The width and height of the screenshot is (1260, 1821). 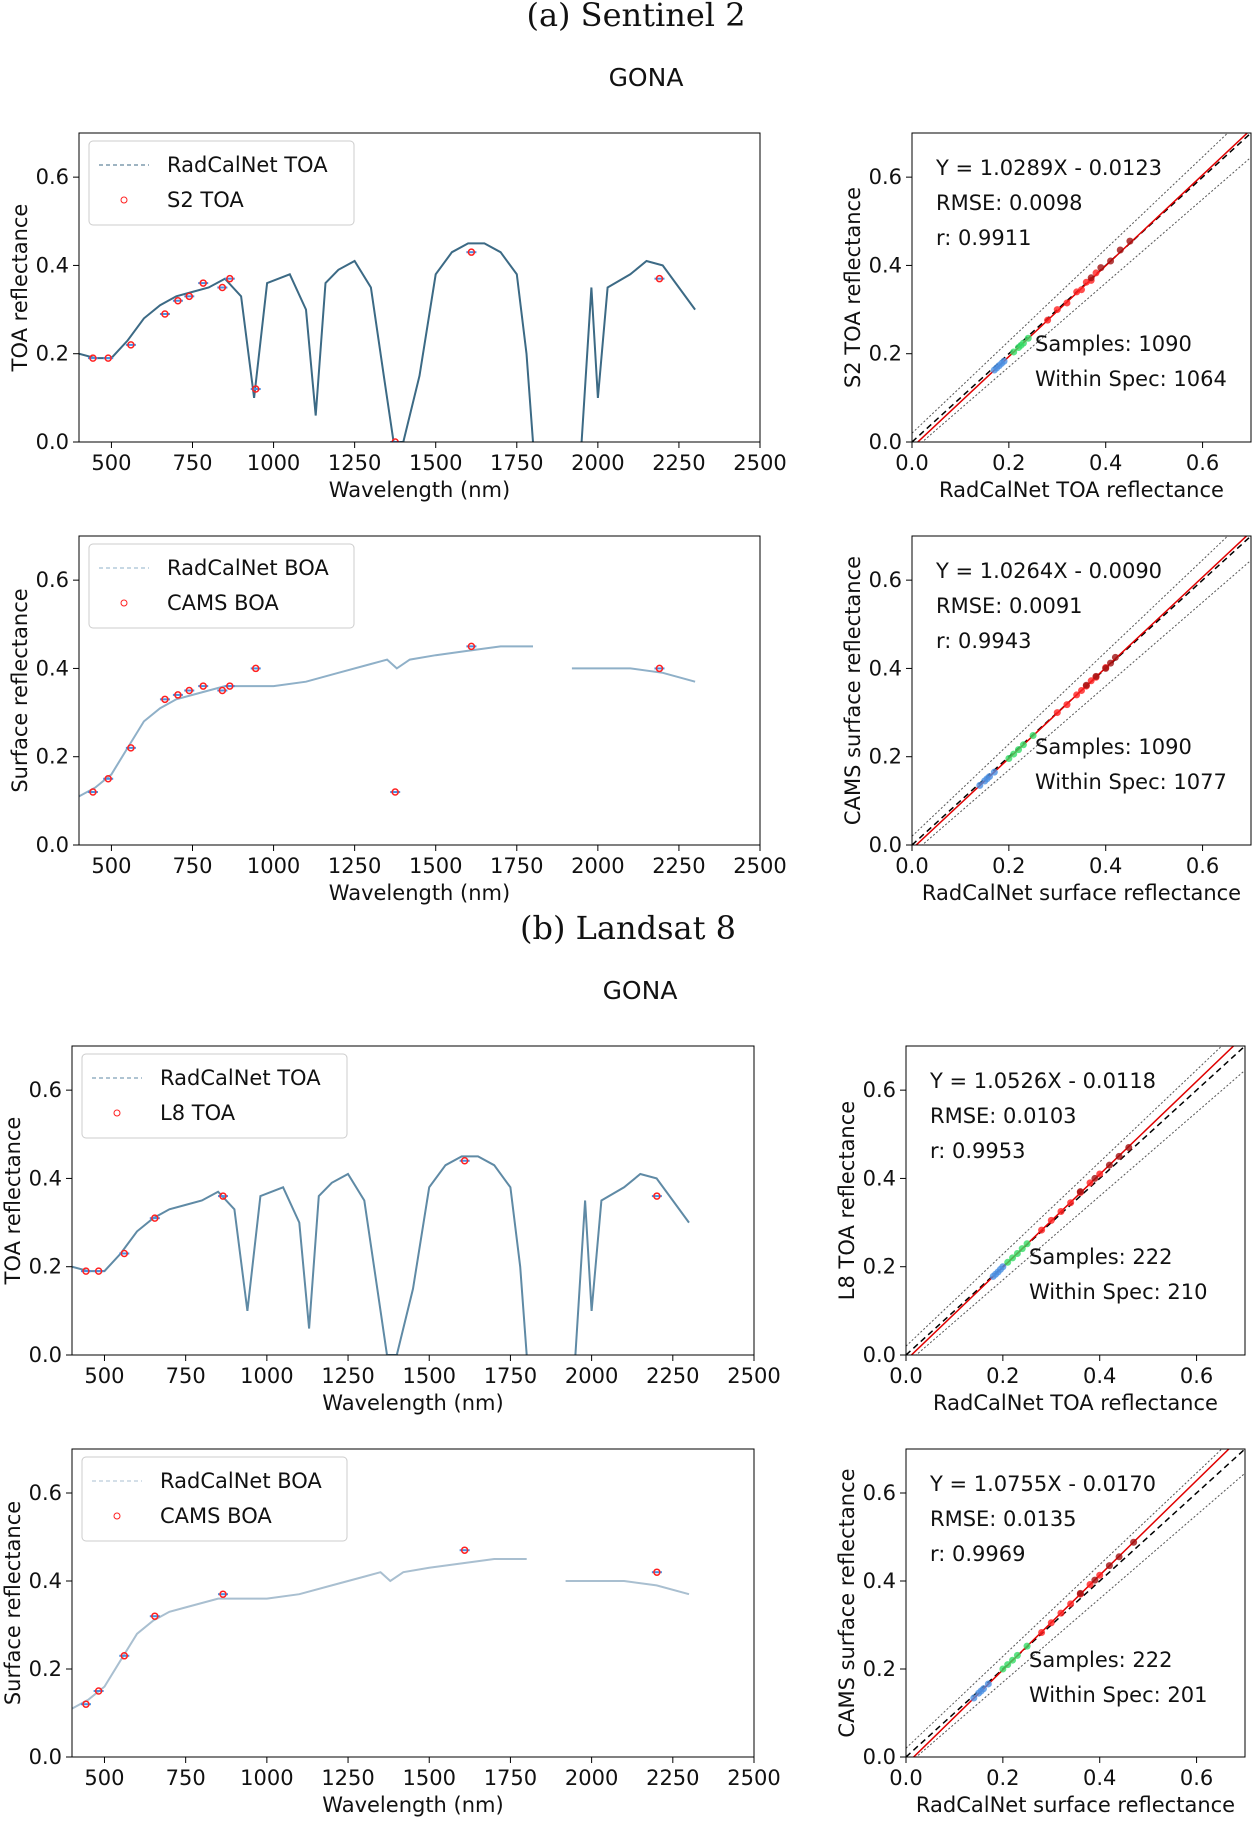 I want to click on stat-annotation: RMSE: 0.0103, so click(x=1003, y=1116).